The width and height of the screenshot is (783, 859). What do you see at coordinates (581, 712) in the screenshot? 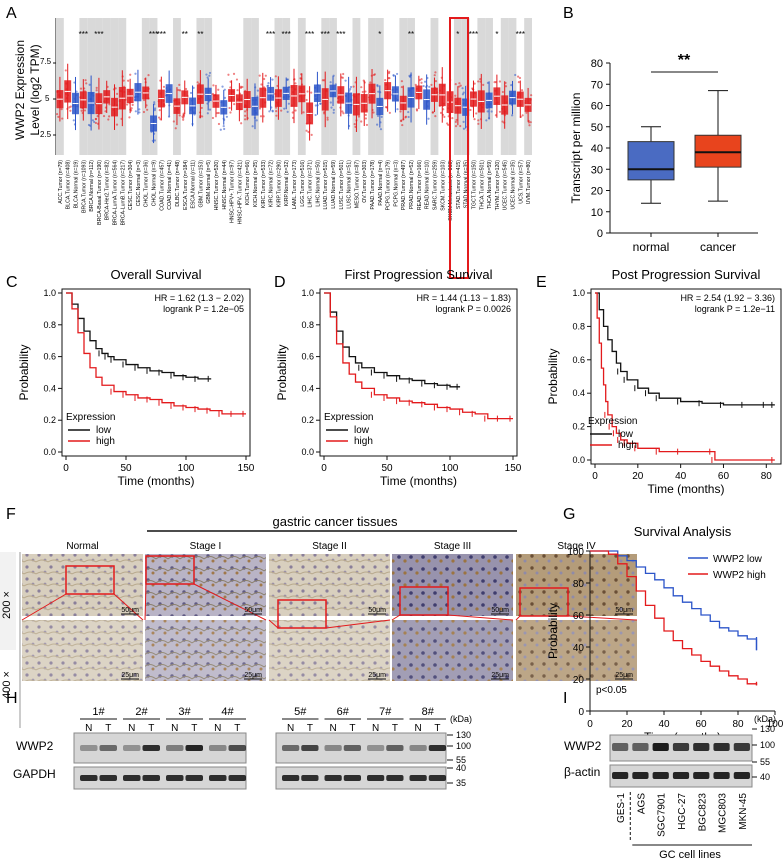
I see `panel-g-ytick-label: 0` at bounding box center [581, 712].